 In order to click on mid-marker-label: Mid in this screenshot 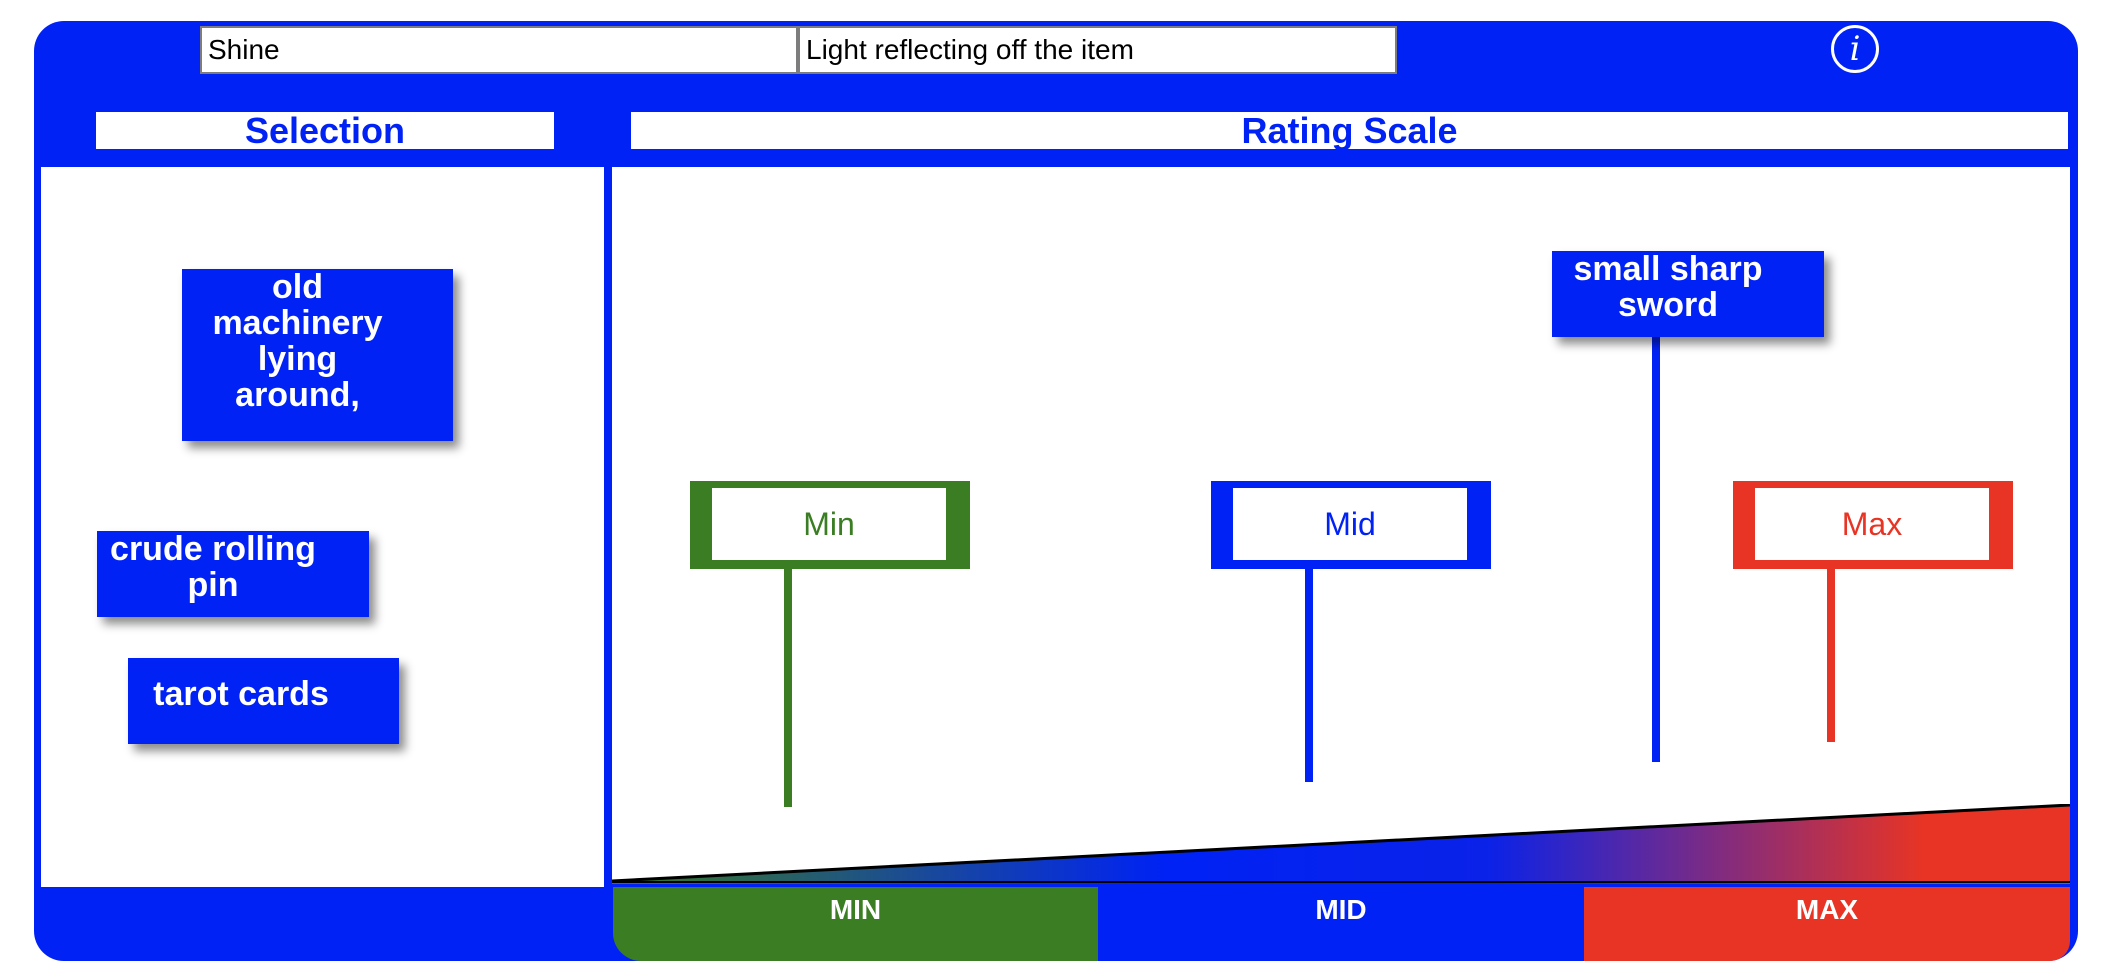, I will do `click(1350, 524)`.